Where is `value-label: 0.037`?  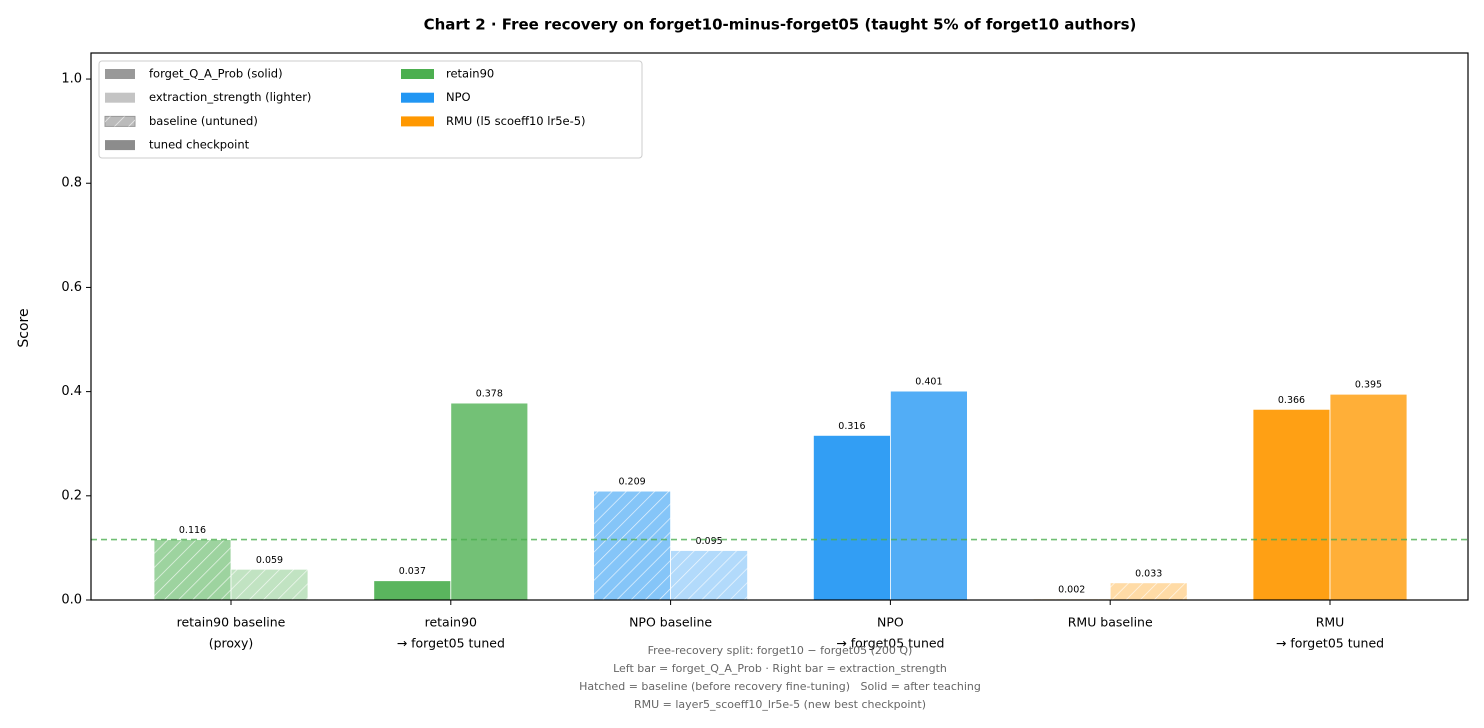
value-label: 0.037 is located at coordinates (412, 571).